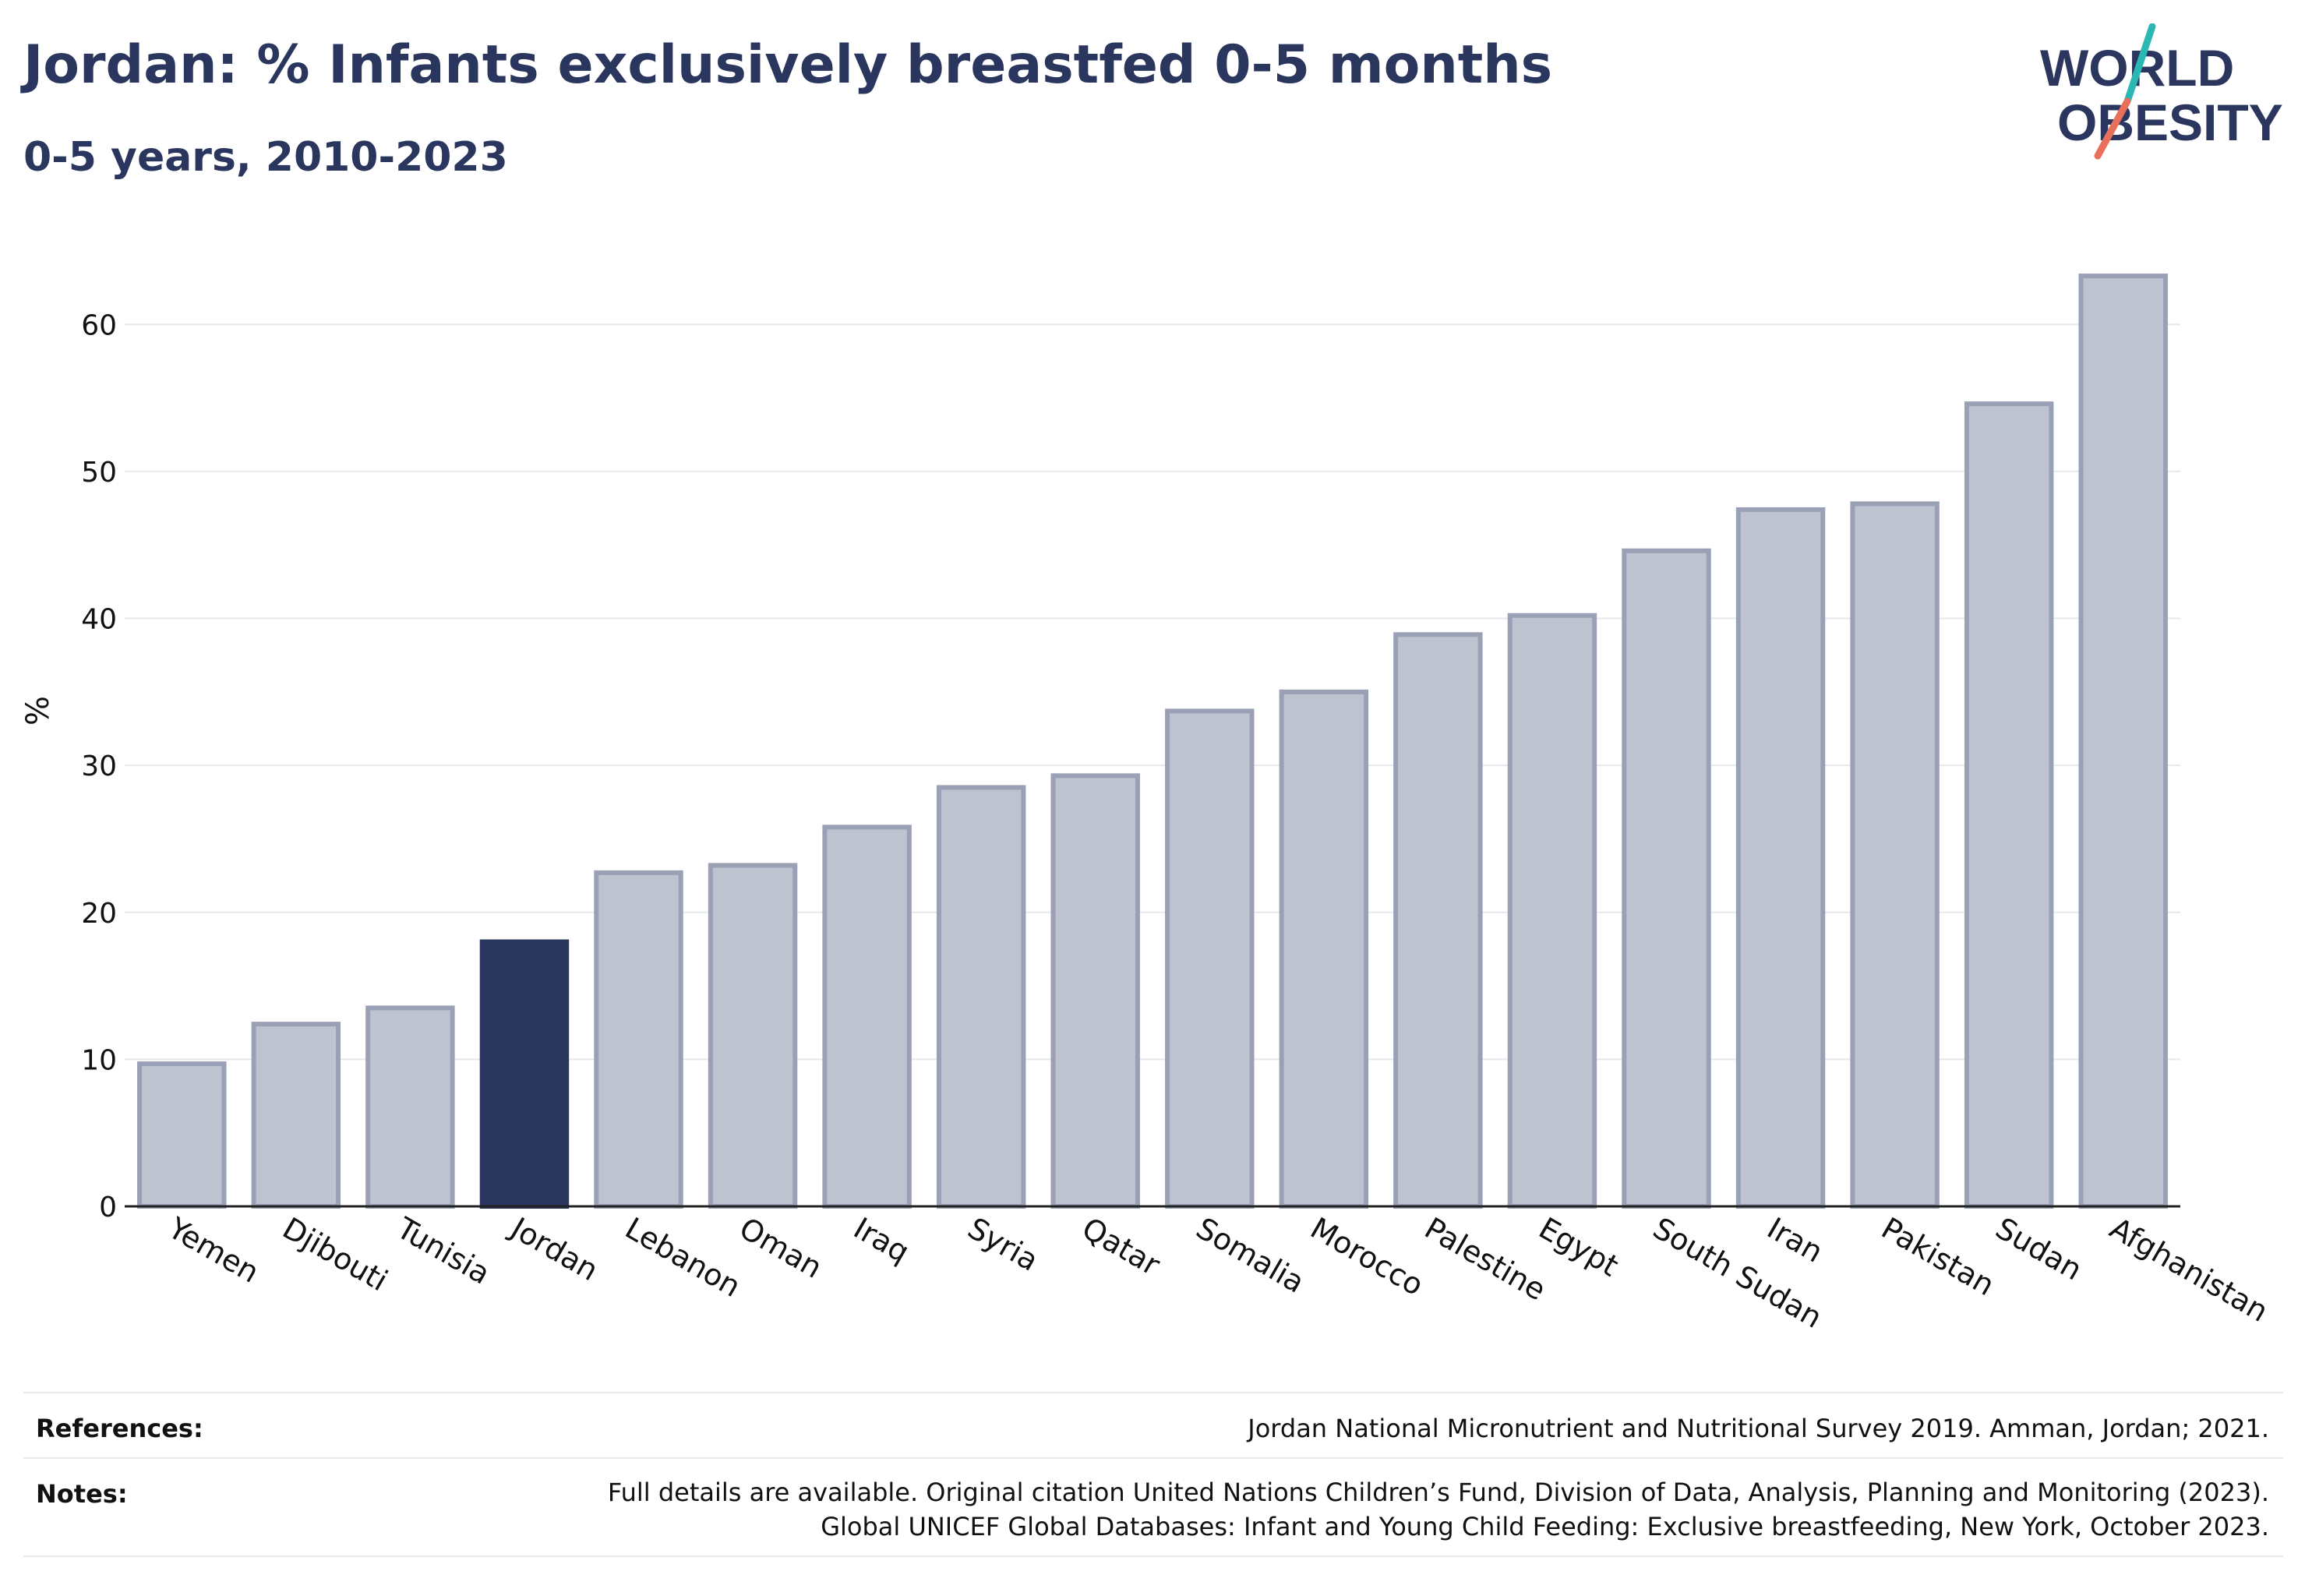  What do you see at coordinates (2009, 805) in the screenshot?
I see `bar-sudan` at bounding box center [2009, 805].